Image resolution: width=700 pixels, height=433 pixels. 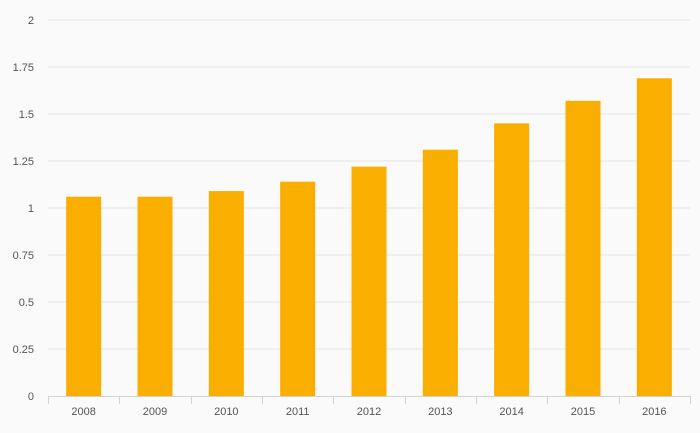 What do you see at coordinates (511, 412) in the screenshot?
I see `x-tick-label: 2014` at bounding box center [511, 412].